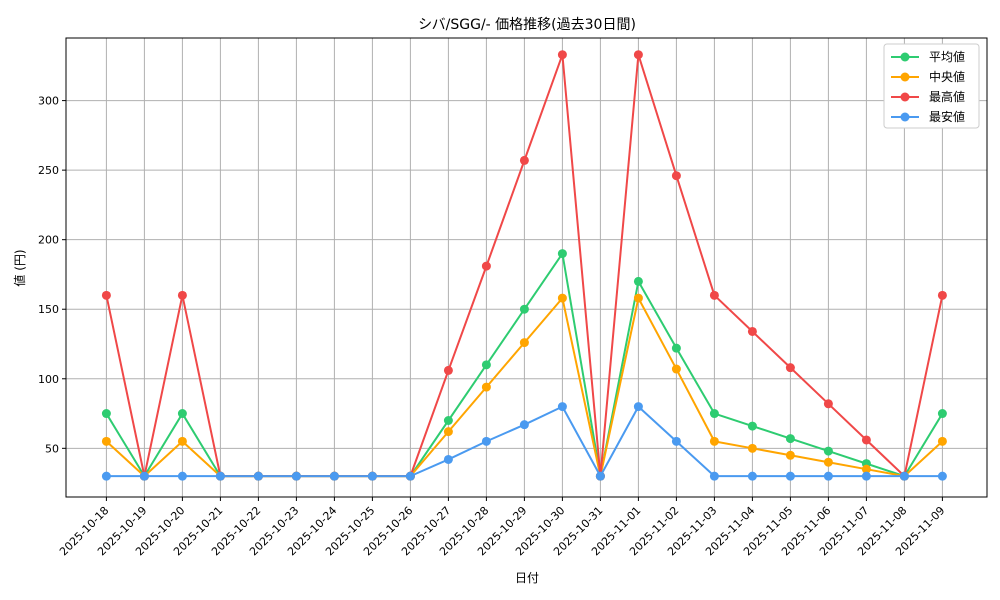  What do you see at coordinates (527, 25) in the screenshot?
I see `chart-title: シバ/SGG/- 価格推移(過去30日間)` at bounding box center [527, 25].